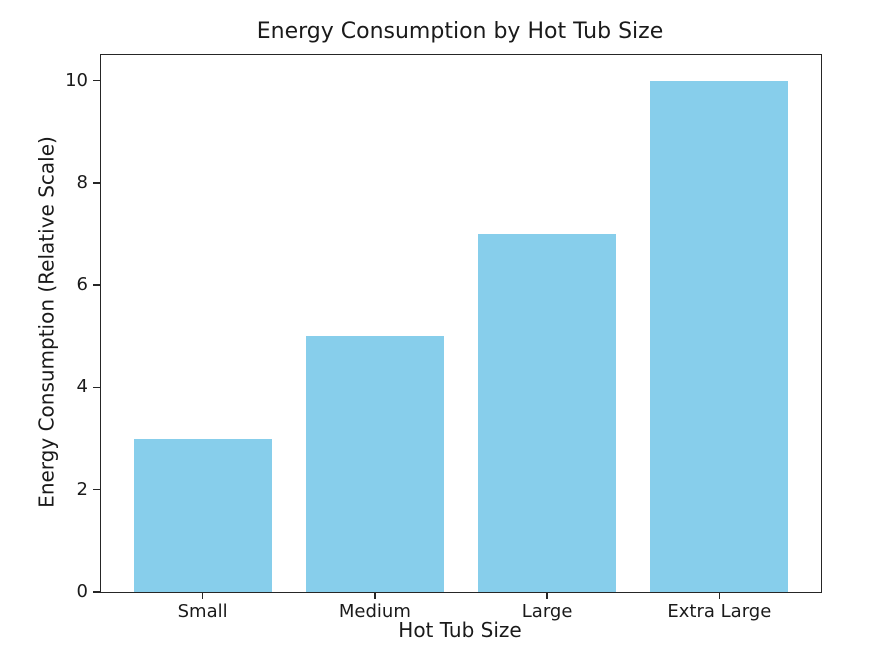 The image size is (877, 658). What do you see at coordinates (46, 322) in the screenshot?
I see `y-axis-label-text: Energy Consumption (Relative Scale)` at bounding box center [46, 322].